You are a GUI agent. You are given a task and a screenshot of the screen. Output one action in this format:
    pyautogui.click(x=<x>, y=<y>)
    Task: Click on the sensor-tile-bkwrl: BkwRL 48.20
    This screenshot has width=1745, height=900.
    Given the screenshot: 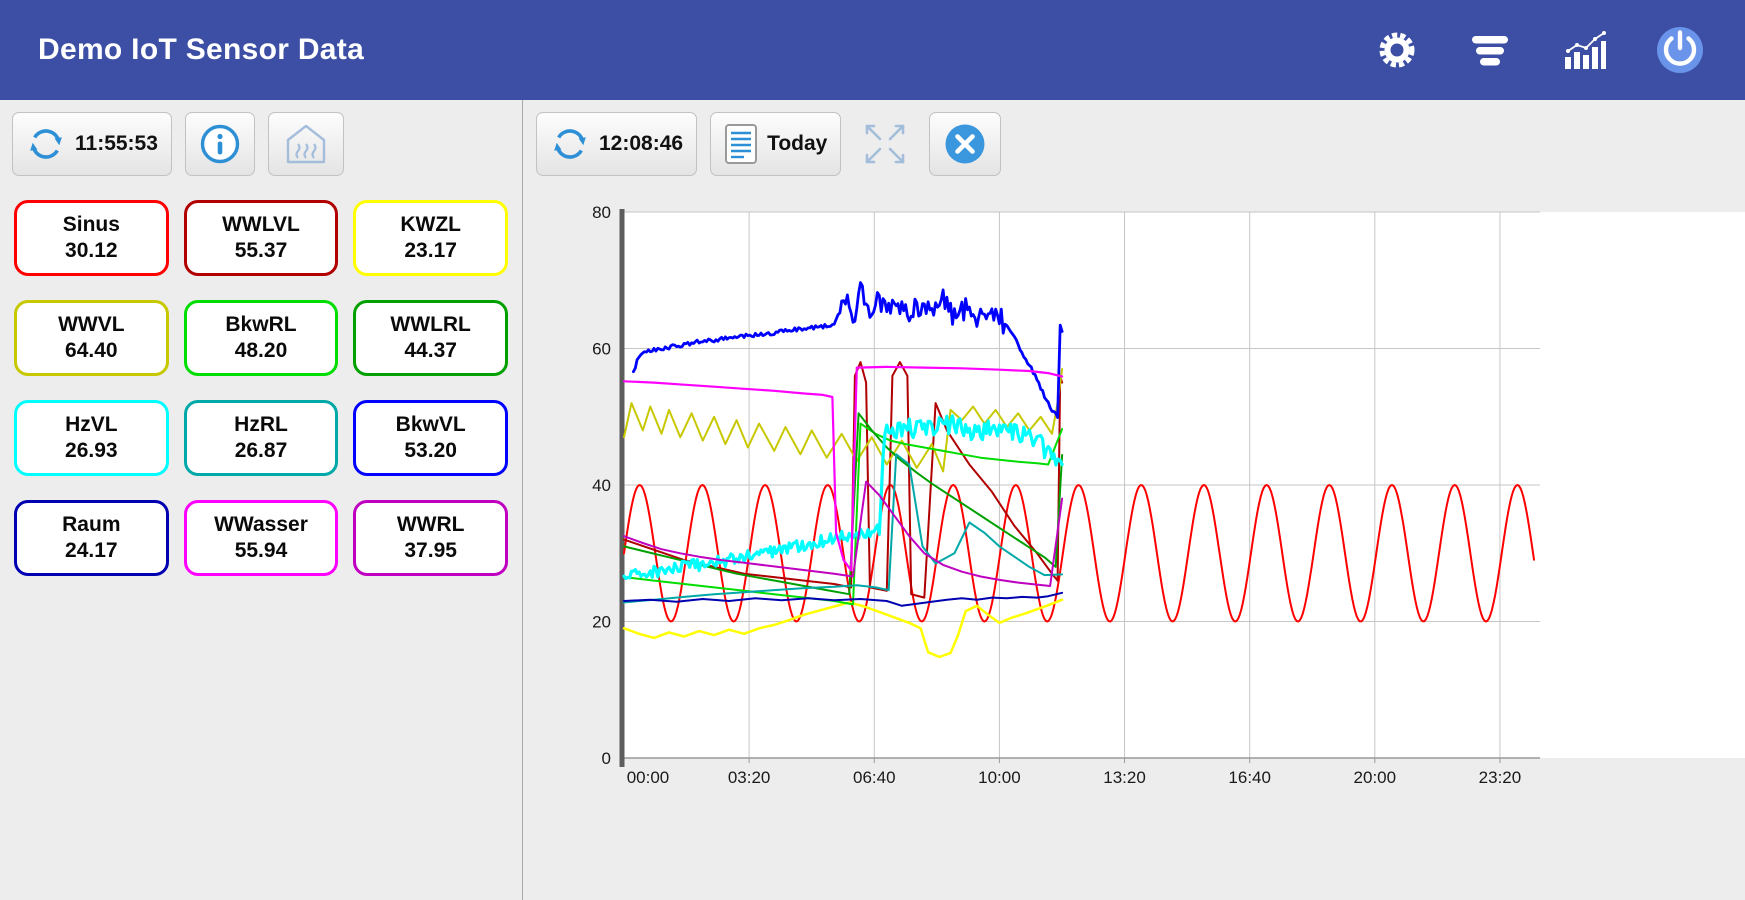 What is the action you would take?
    pyautogui.click(x=261, y=338)
    